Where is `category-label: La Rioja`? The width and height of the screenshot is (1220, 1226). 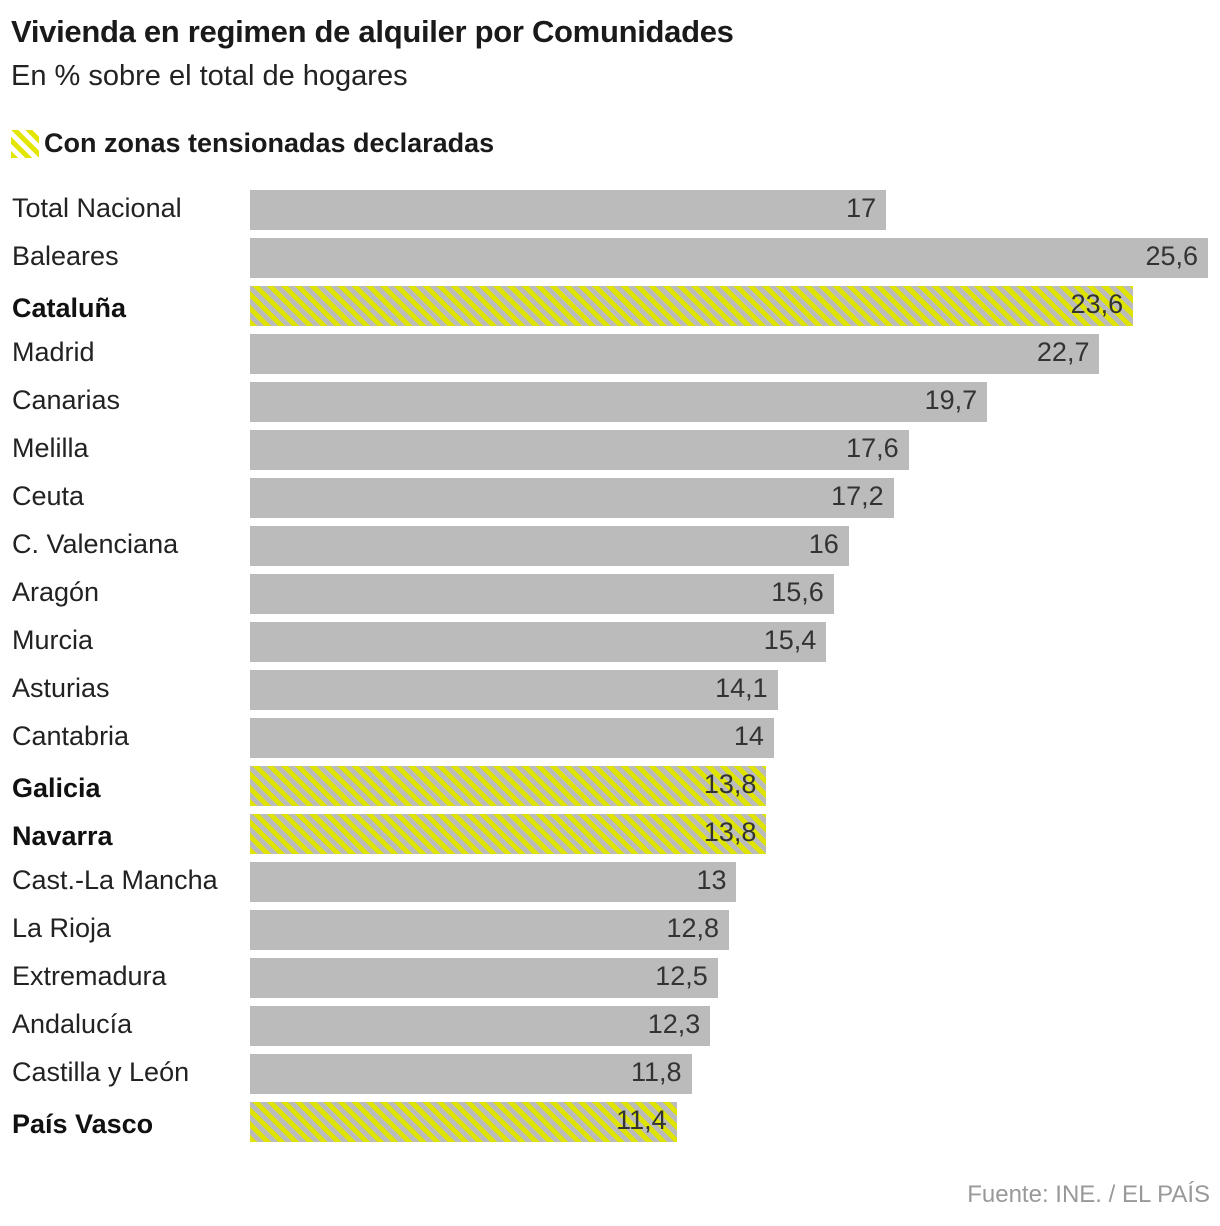
category-label: La Rioja is located at coordinates (62, 928).